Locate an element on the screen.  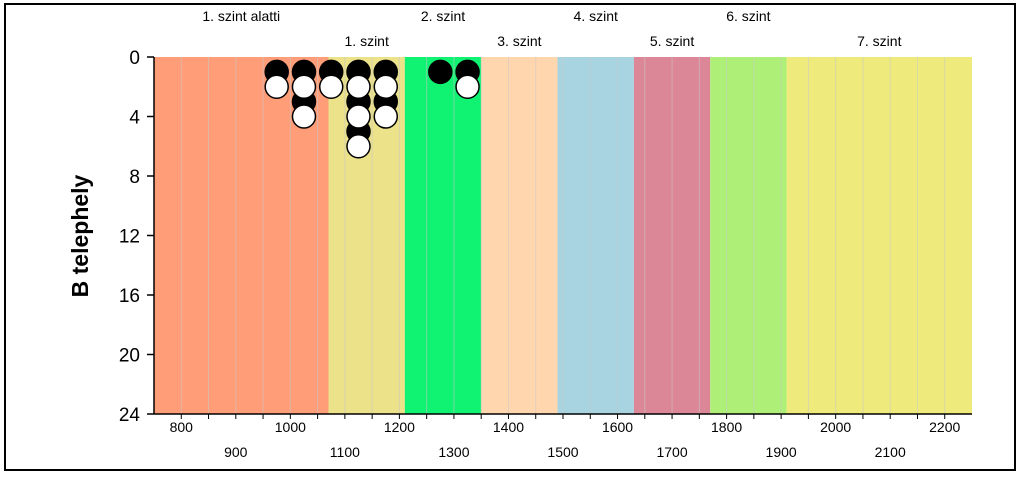
level-label-8: 7. szint is located at coordinates (879, 41).